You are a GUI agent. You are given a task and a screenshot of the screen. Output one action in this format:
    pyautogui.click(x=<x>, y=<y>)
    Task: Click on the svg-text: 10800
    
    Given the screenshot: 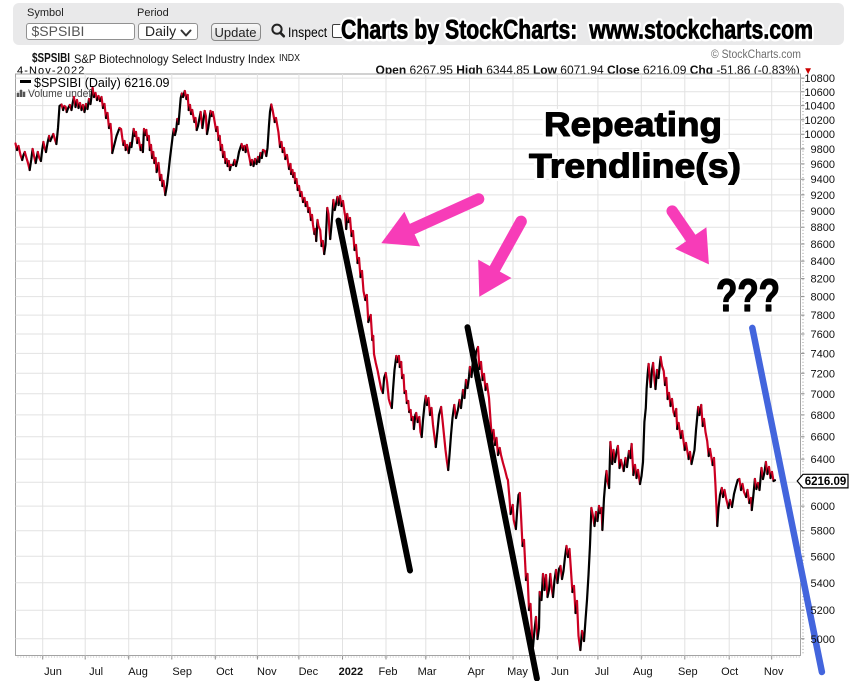 What is the action you would take?
    pyautogui.click(x=819, y=79)
    